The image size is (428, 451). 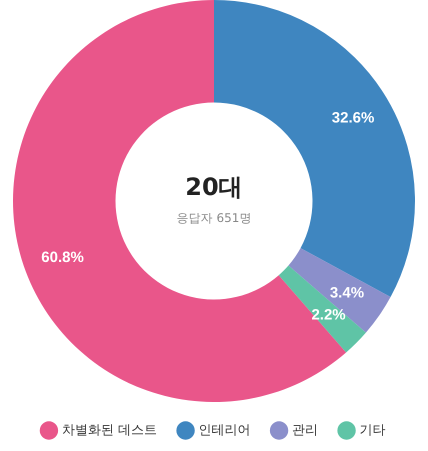 What do you see at coordinates (214, 218) in the screenshot?
I see `text: 응답자 651명` at bounding box center [214, 218].